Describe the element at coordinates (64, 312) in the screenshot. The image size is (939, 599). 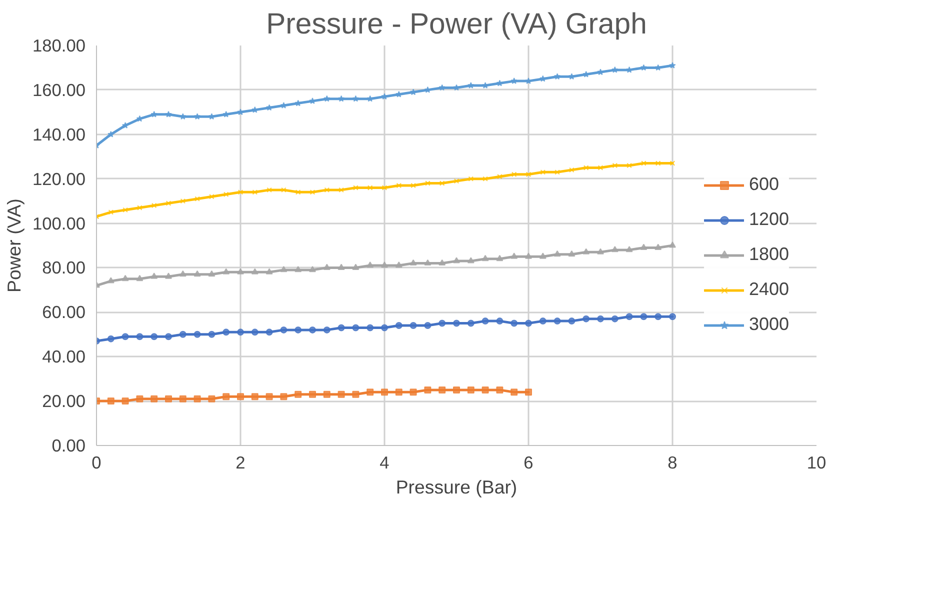
I see `y-tick-label: 60.00` at that location.